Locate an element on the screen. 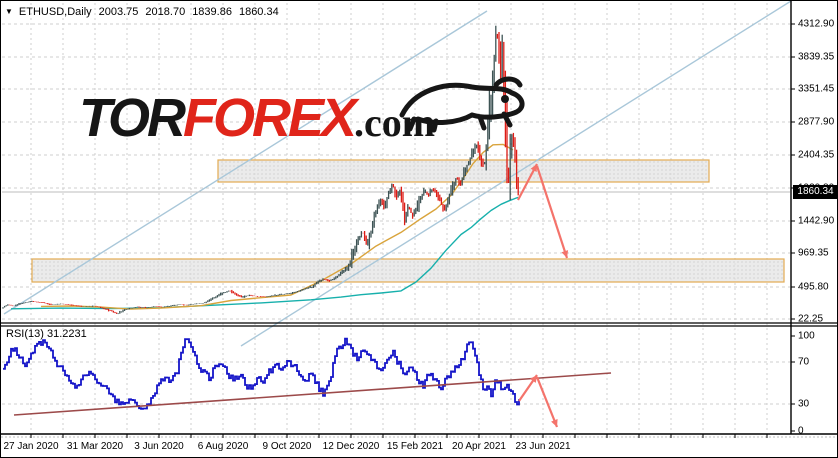 This screenshot has height=458, width=838. date-axis-label: 9 Oct 2020 is located at coordinates (287, 446).